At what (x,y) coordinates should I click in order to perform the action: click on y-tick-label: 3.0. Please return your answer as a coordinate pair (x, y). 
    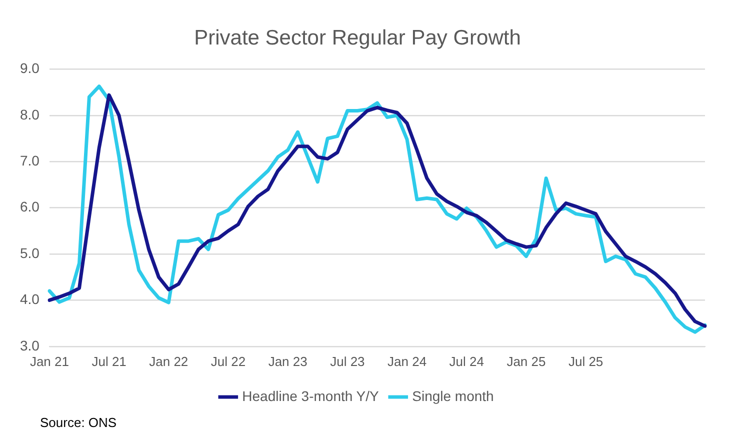
    Looking at the image, I should click on (30, 345).